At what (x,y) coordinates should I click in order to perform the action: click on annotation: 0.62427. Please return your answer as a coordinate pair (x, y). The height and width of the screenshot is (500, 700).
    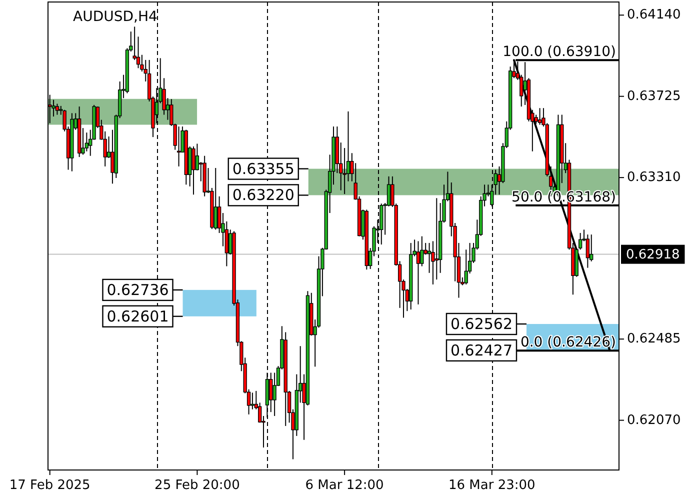
    Looking at the image, I should click on (481, 350).